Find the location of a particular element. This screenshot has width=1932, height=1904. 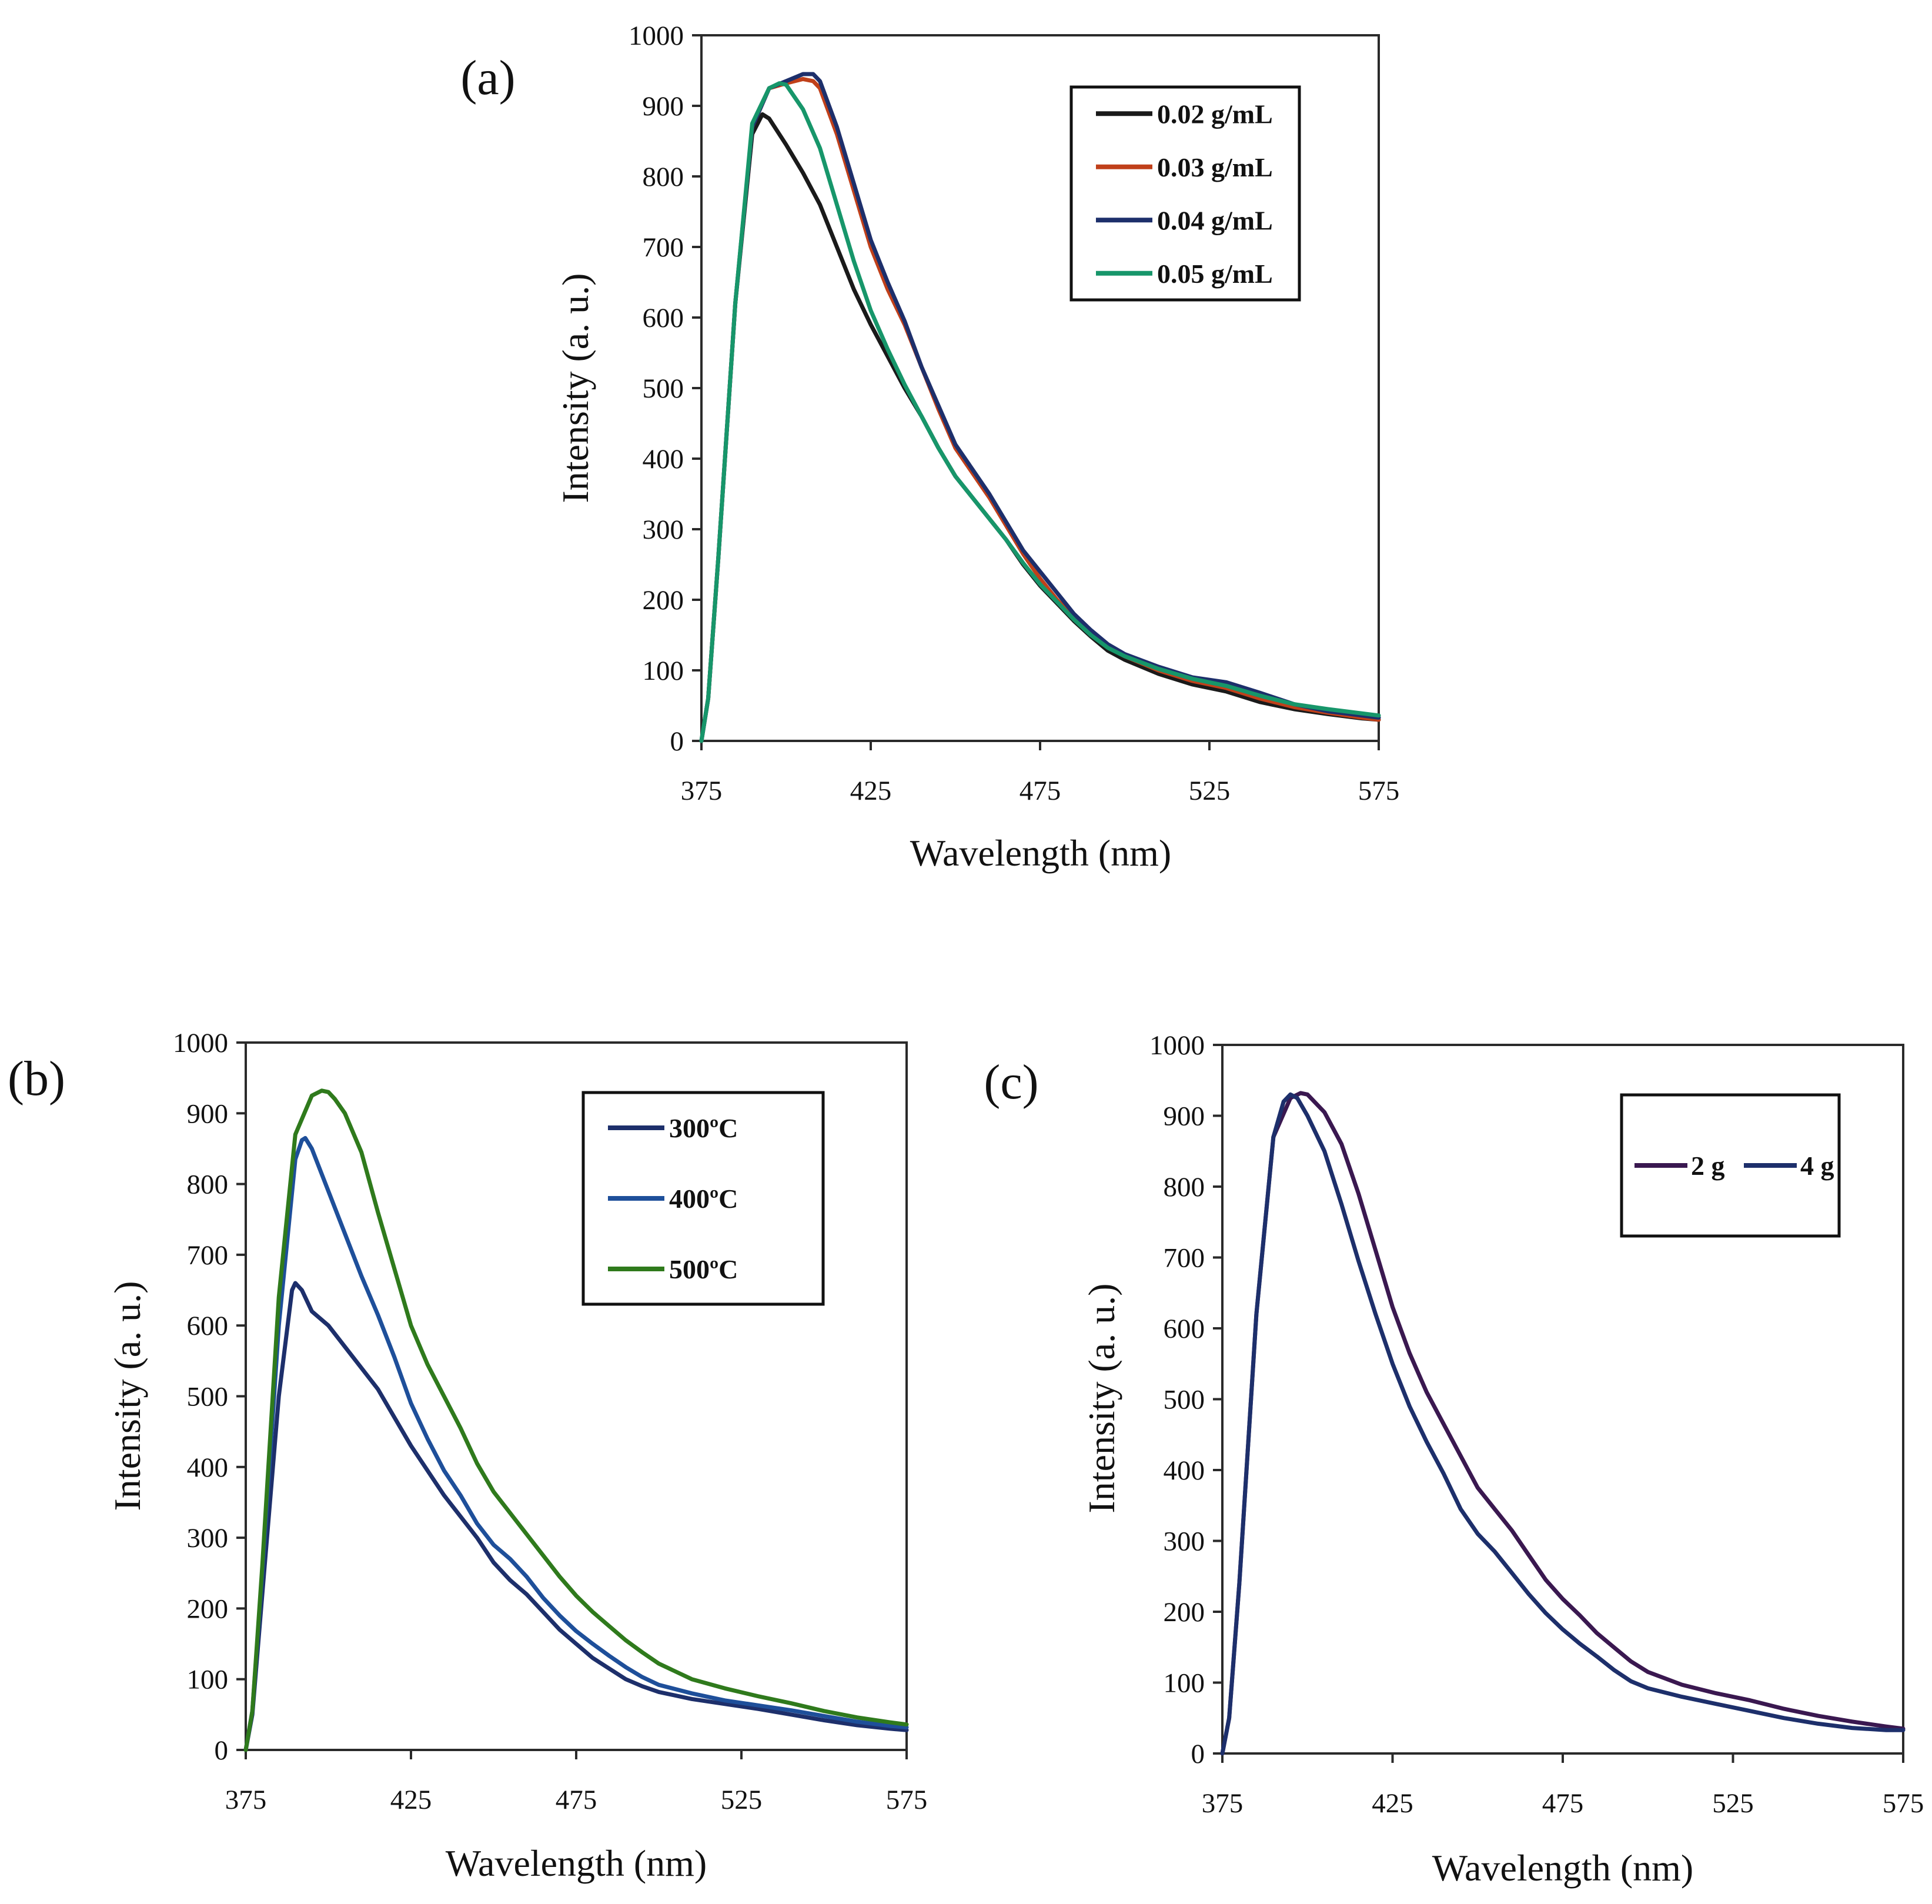

legend-label: 400ºC is located at coordinates (703, 1199).